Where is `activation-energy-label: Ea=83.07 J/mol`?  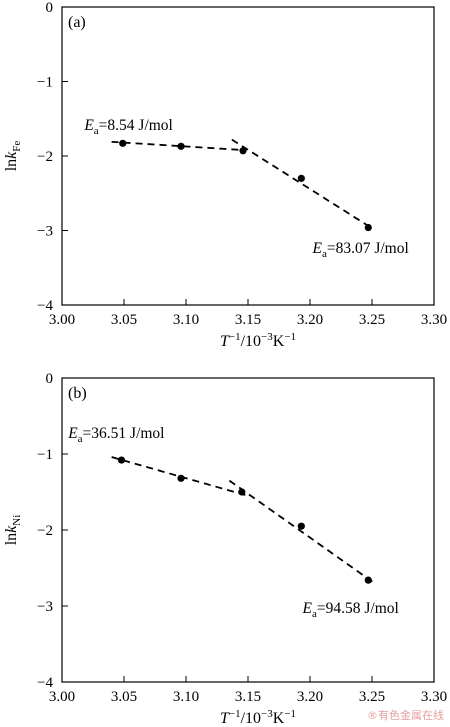 activation-energy-label: Ea=83.07 J/mol is located at coordinates (359, 250).